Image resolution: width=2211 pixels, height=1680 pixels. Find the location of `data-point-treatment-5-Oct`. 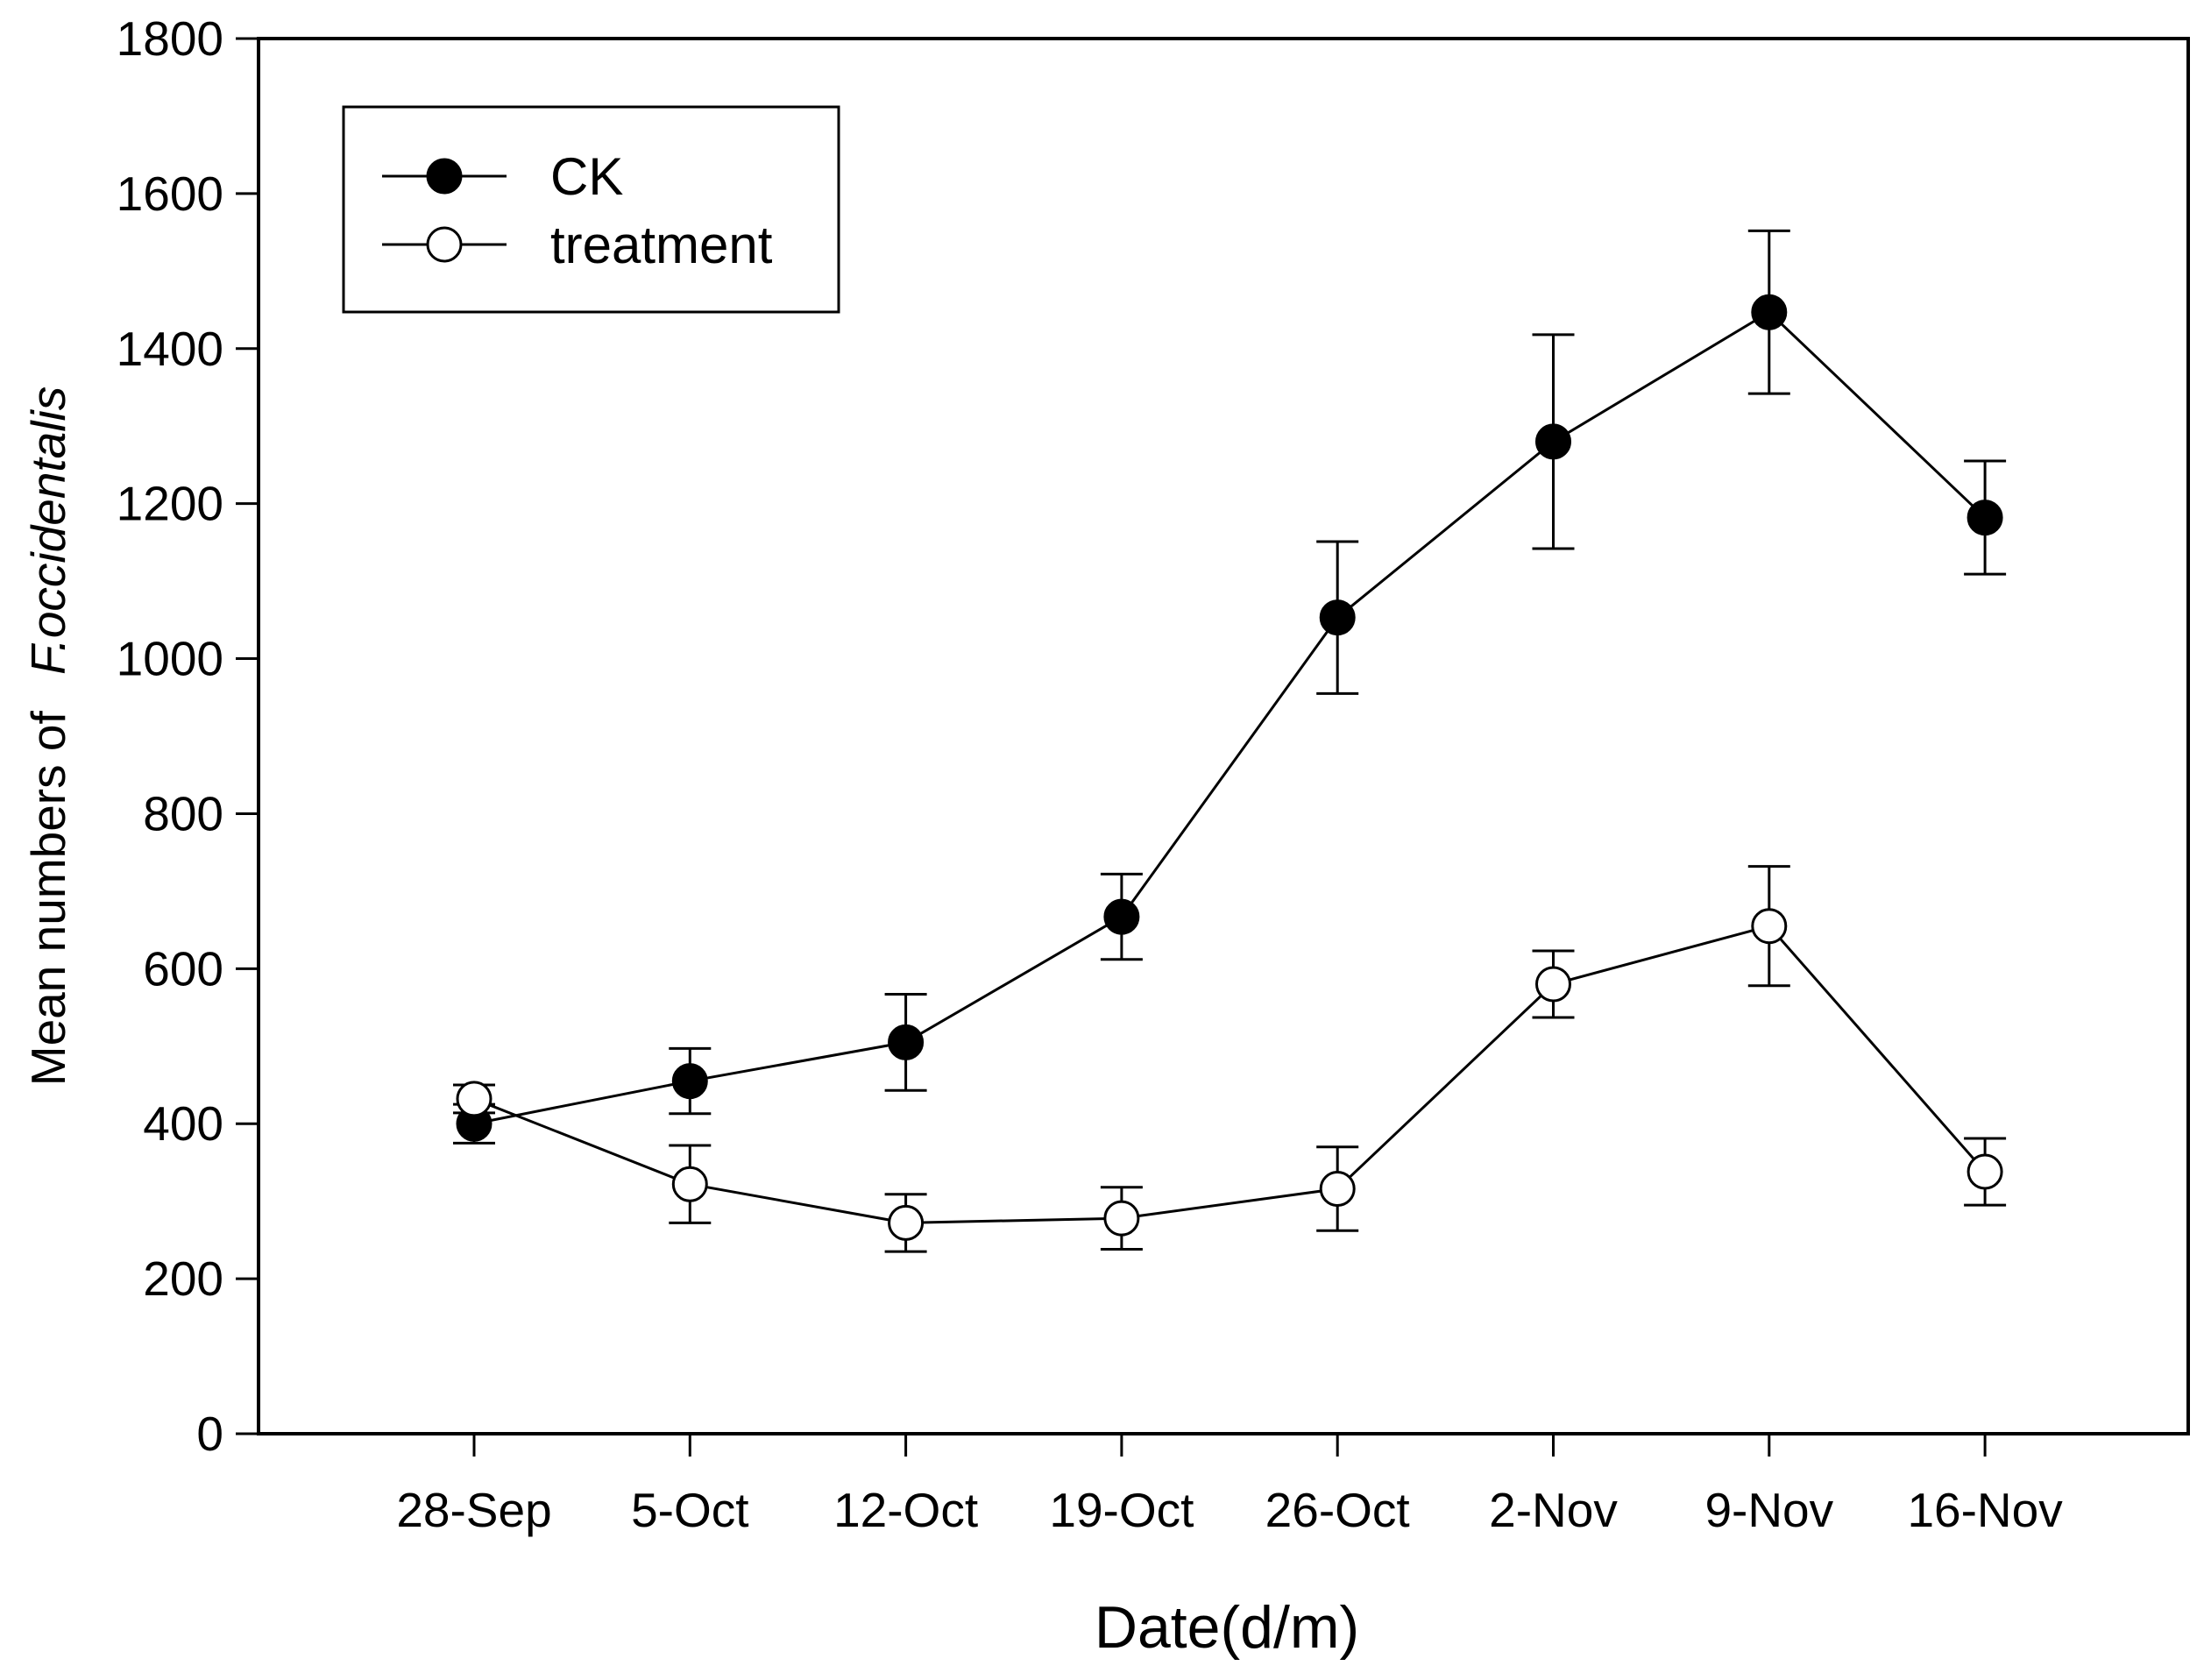

data-point-treatment-5-Oct is located at coordinates (689, 1184).